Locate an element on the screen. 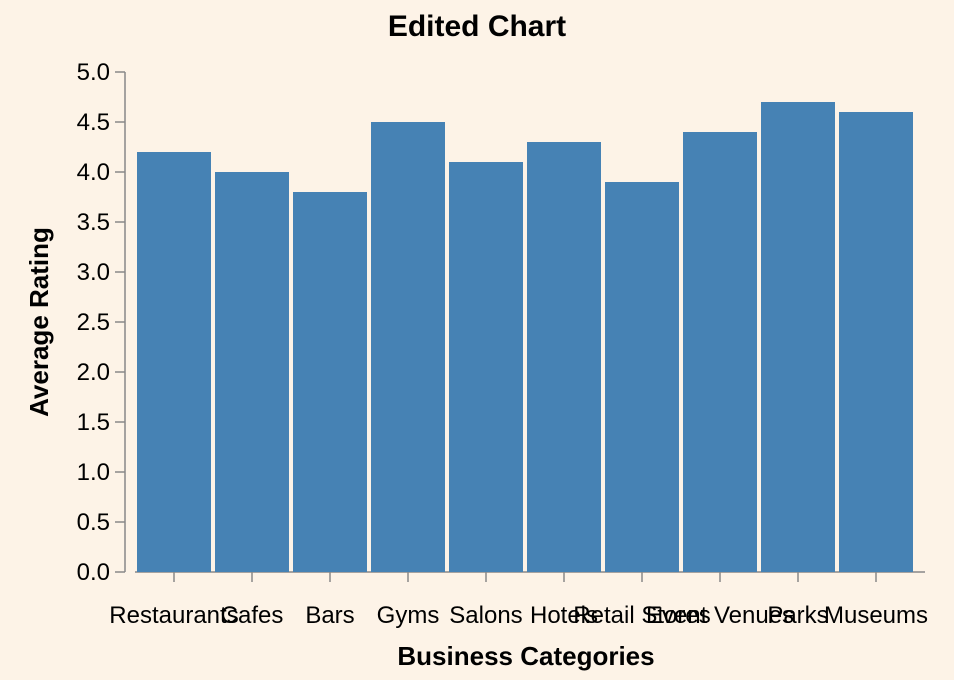 The width and height of the screenshot is (954, 680). y-tick-label: 1.0 is located at coordinates (93, 472).